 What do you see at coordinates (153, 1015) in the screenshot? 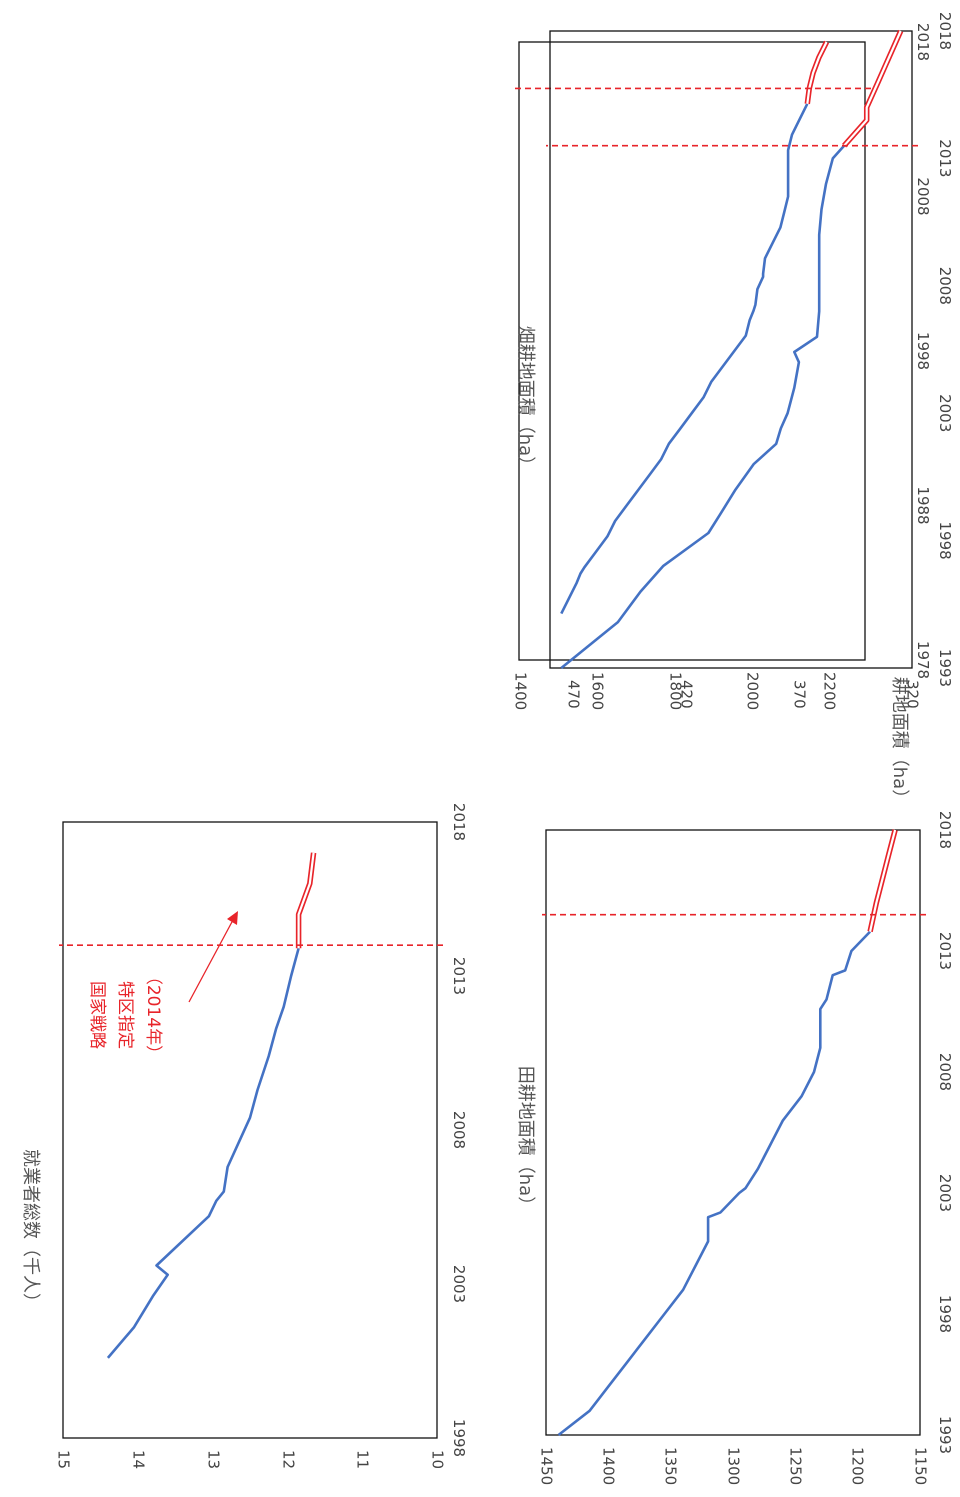
I see `annotation-line-3: （2014年）` at bounding box center [153, 1015].